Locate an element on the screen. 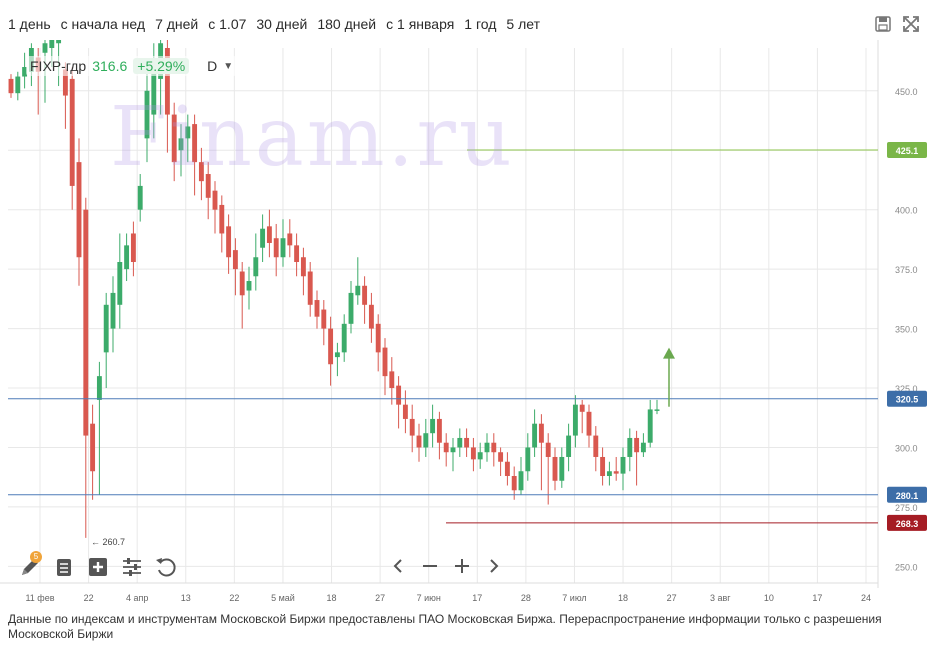 The height and width of the screenshot is (648, 938). period-7d: 7 дней is located at coordinates (177, 24).